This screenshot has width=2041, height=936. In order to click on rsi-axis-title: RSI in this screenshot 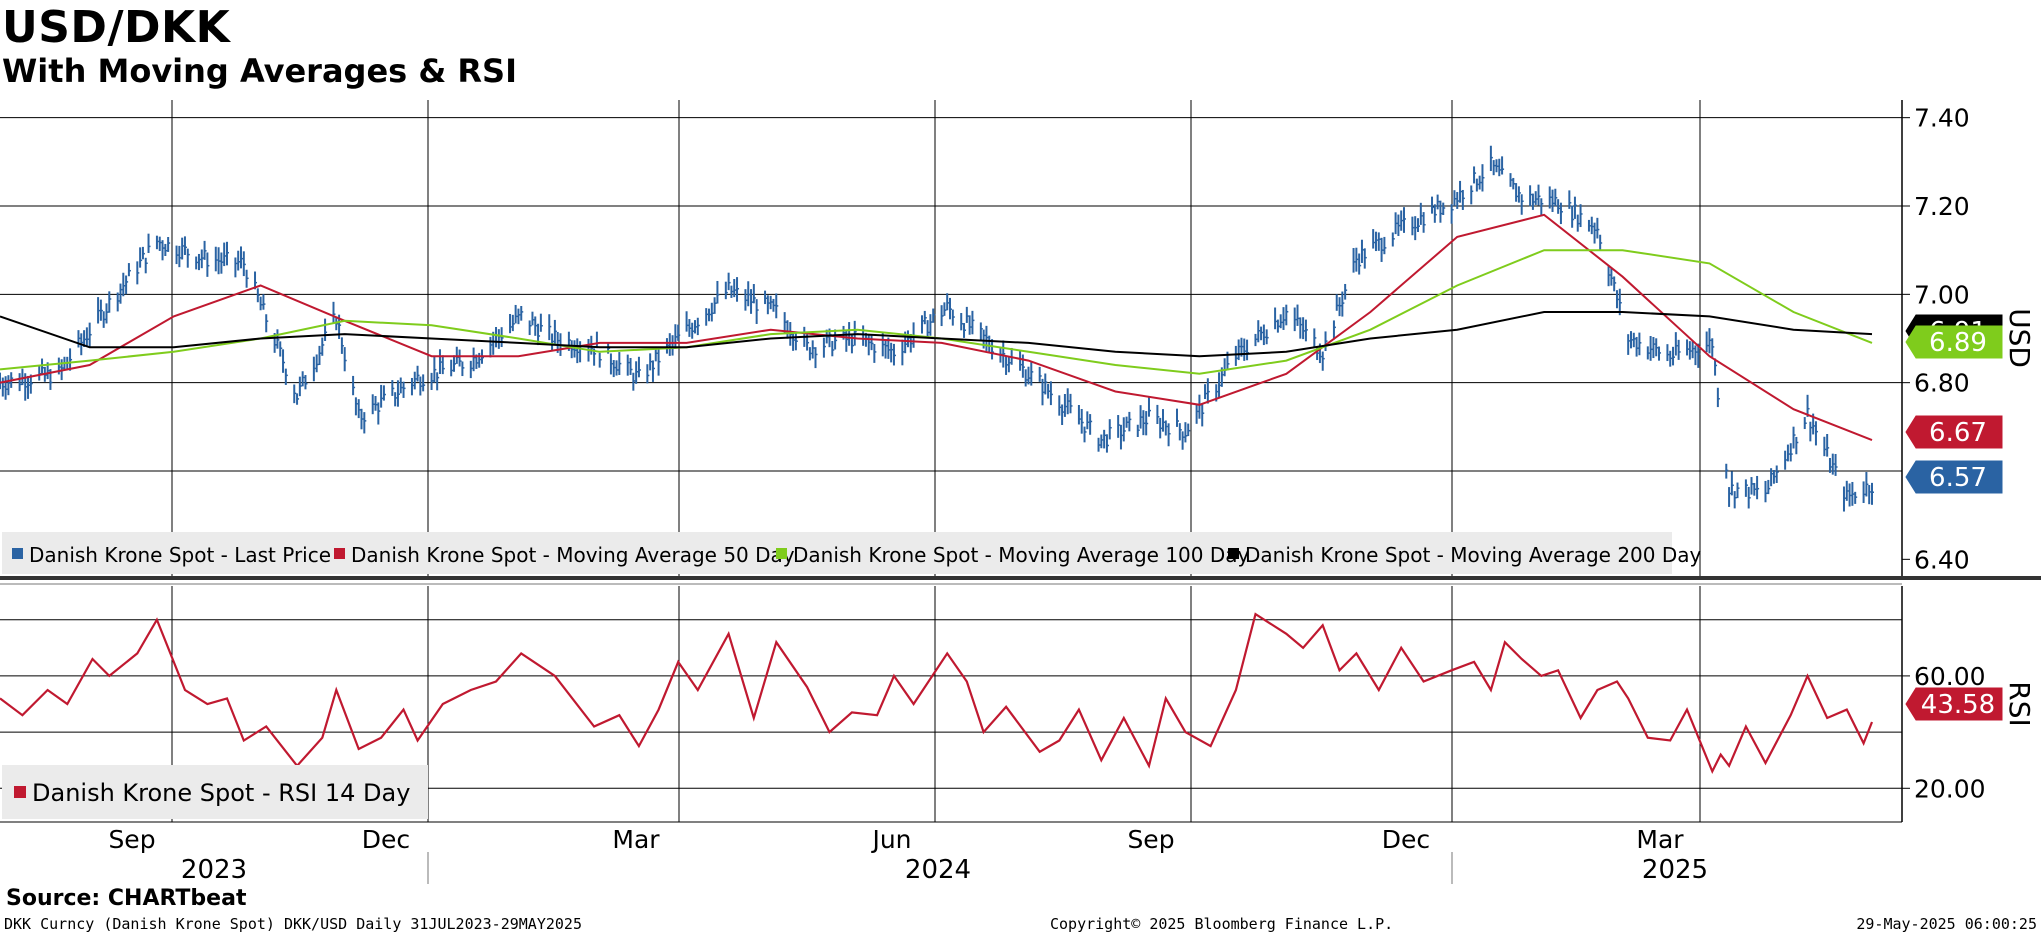, I will do `click(2019, 704)`.